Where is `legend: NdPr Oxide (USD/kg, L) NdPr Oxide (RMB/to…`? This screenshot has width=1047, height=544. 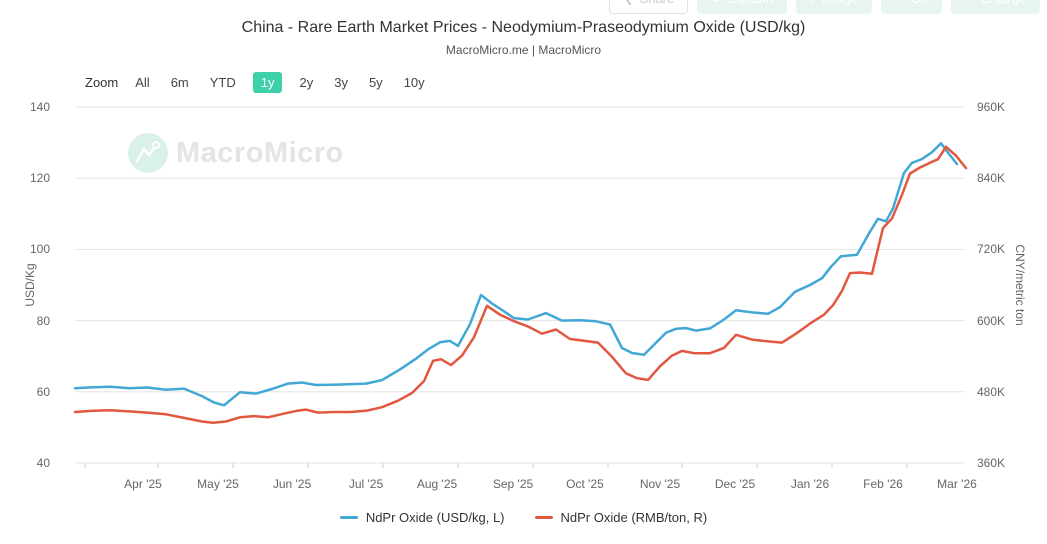 legend: NdPr Oxide (USD/kg, L) NdPr Oxide (RMB/to… is located at coordinates (523, 517).